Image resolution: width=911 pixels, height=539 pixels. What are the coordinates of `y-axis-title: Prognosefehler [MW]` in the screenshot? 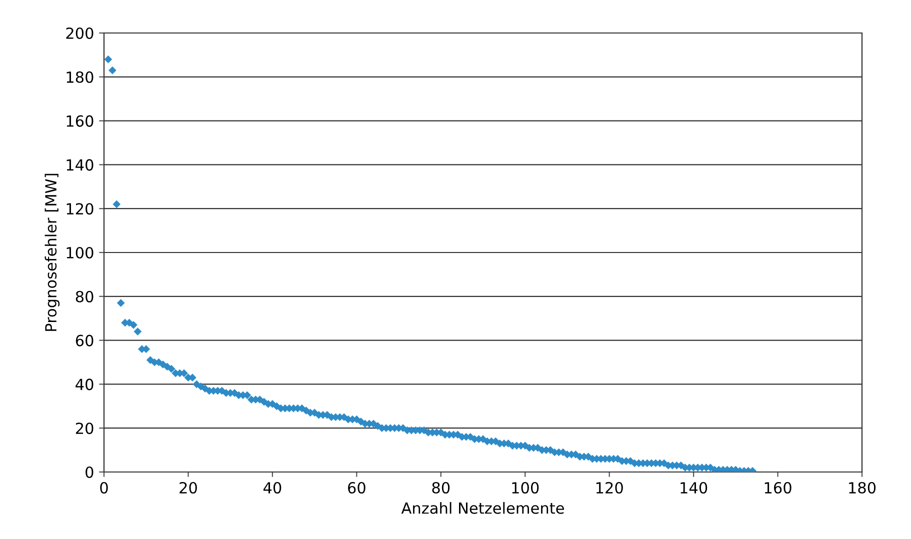 It's located at (52, 252).